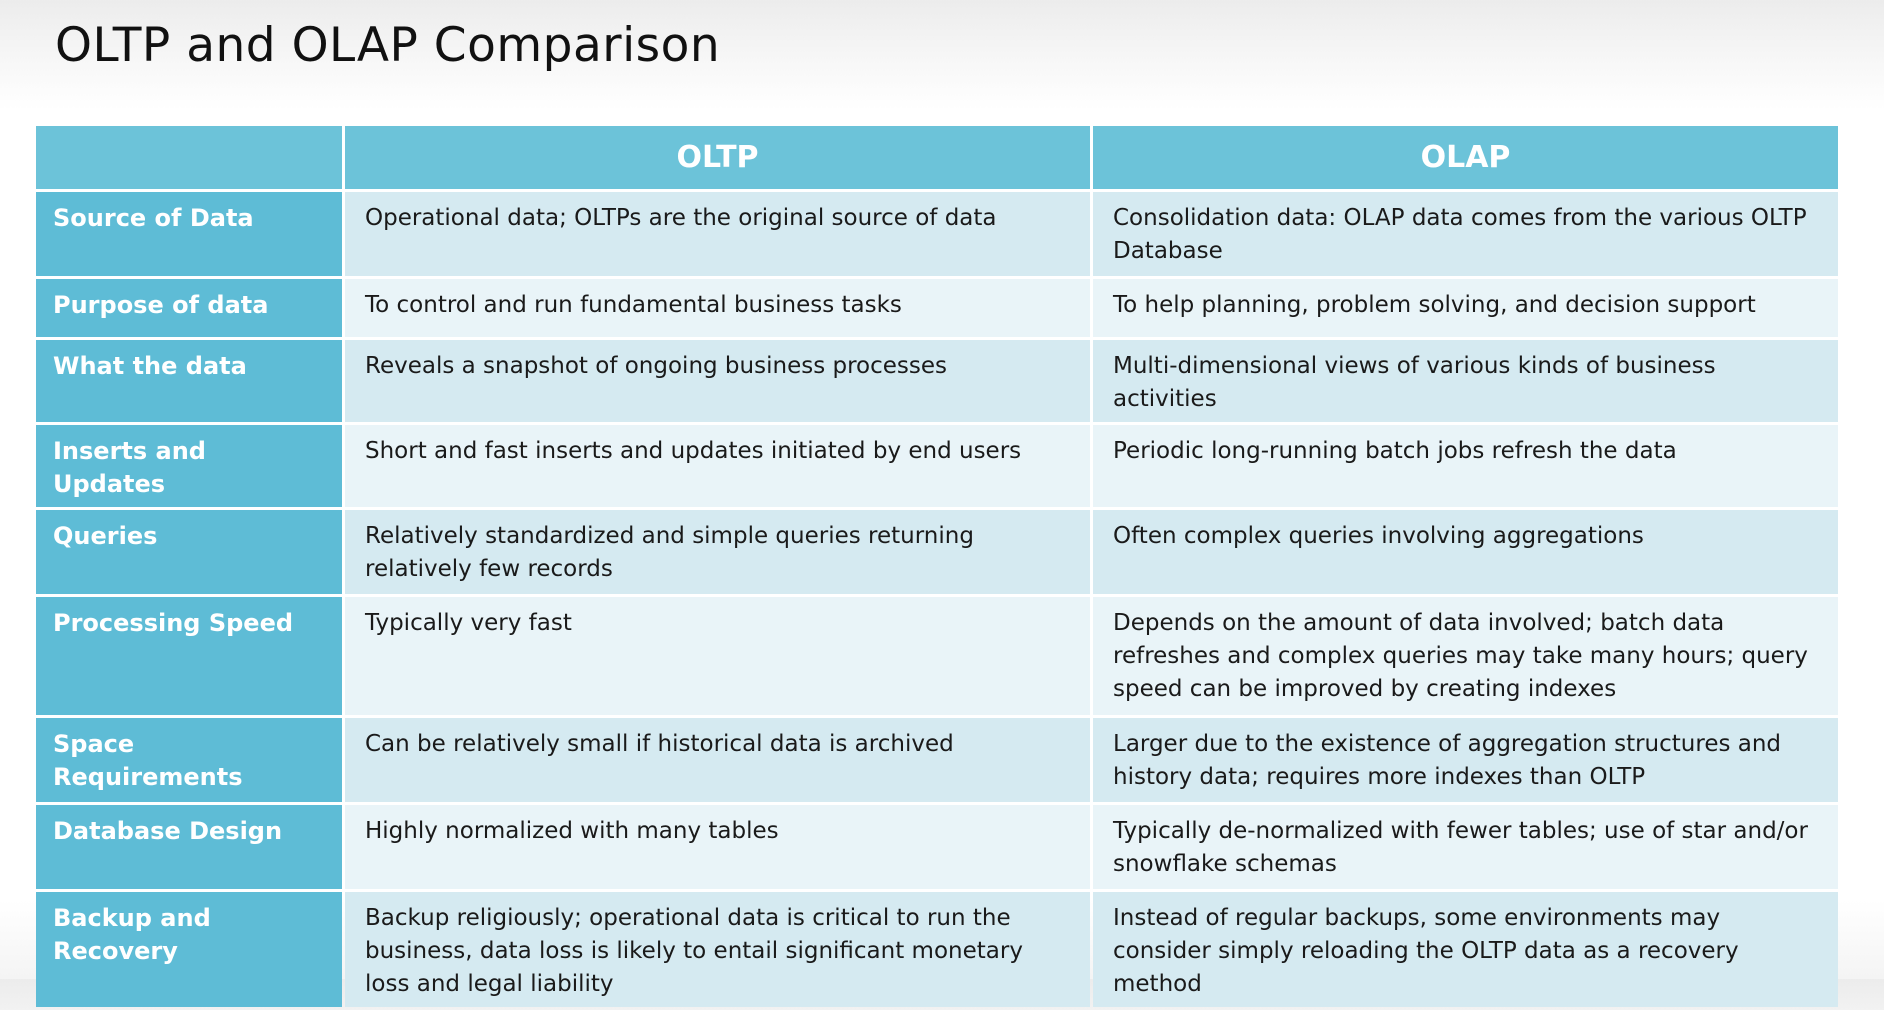 This screenshot has height=1010, width=1884. I want to click on row-label: Database Design, so click(189, 847).